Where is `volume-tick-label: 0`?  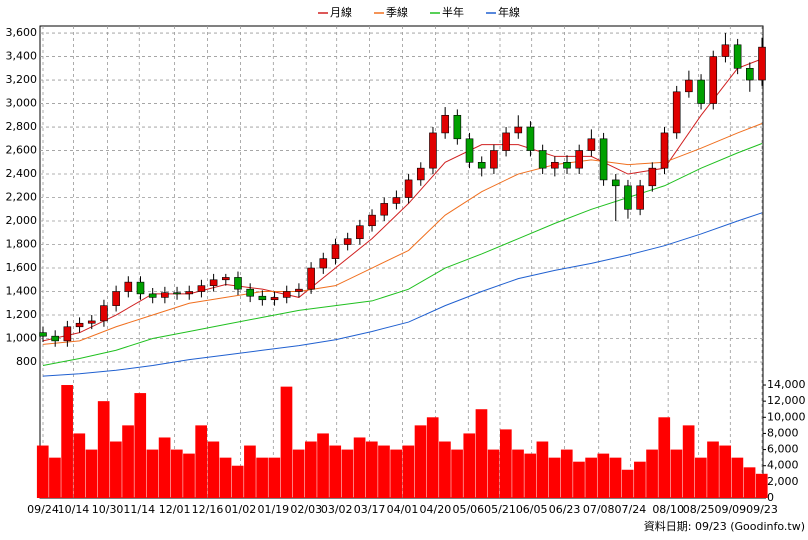 volume-tick-label: 0 is located at coordinates (770, 497).